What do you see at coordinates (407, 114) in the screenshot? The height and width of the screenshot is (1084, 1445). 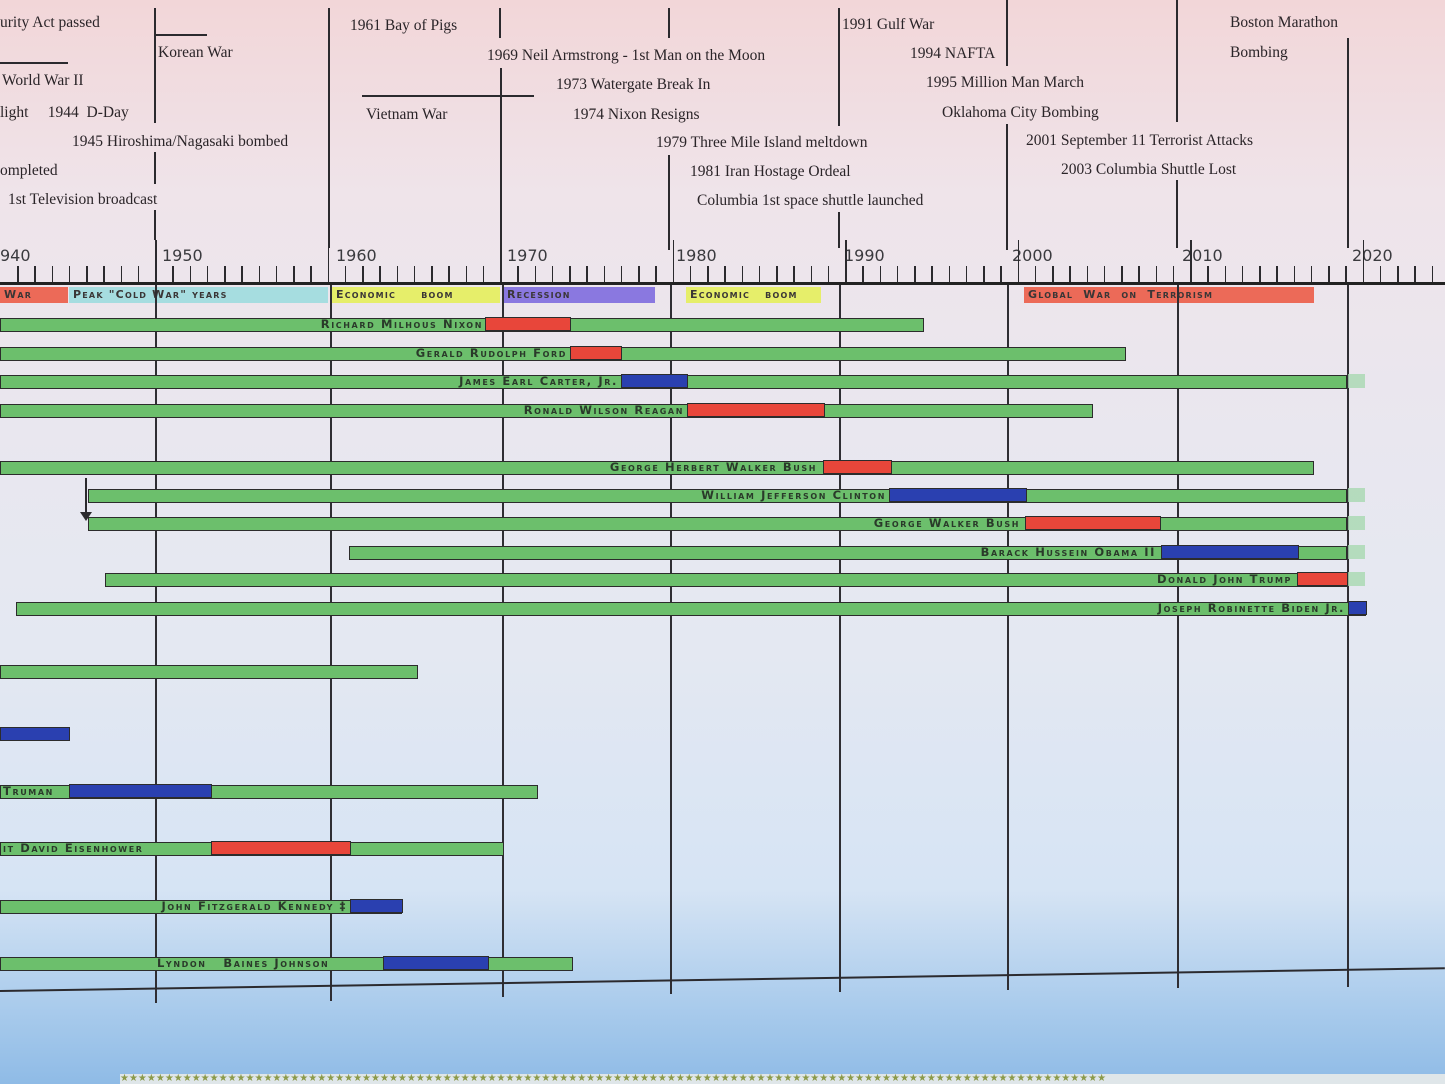 I see `event-vietnam-war: Vietnam War` at bounding box center [407, 114].